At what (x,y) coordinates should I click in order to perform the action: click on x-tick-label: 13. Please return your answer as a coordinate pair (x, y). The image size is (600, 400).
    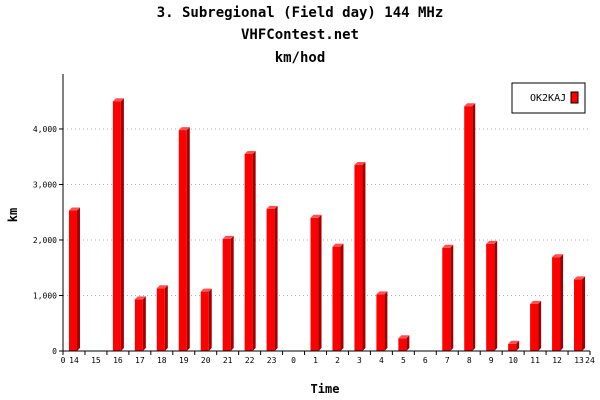
    Looking at the image, I should click on (579, 360).